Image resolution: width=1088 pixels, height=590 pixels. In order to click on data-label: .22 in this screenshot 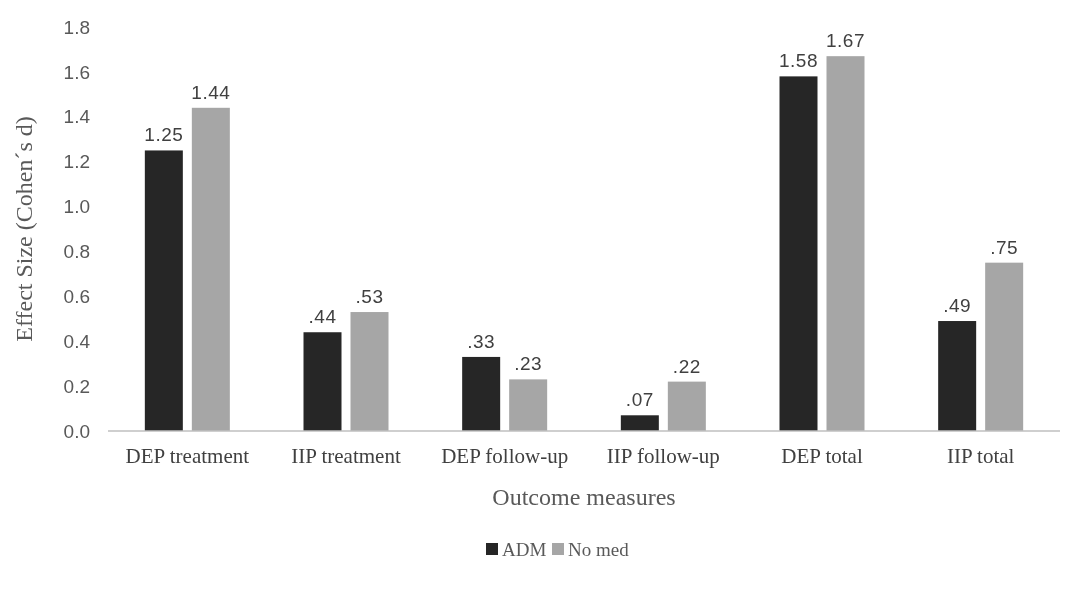, I will do `click(686, 366)`.